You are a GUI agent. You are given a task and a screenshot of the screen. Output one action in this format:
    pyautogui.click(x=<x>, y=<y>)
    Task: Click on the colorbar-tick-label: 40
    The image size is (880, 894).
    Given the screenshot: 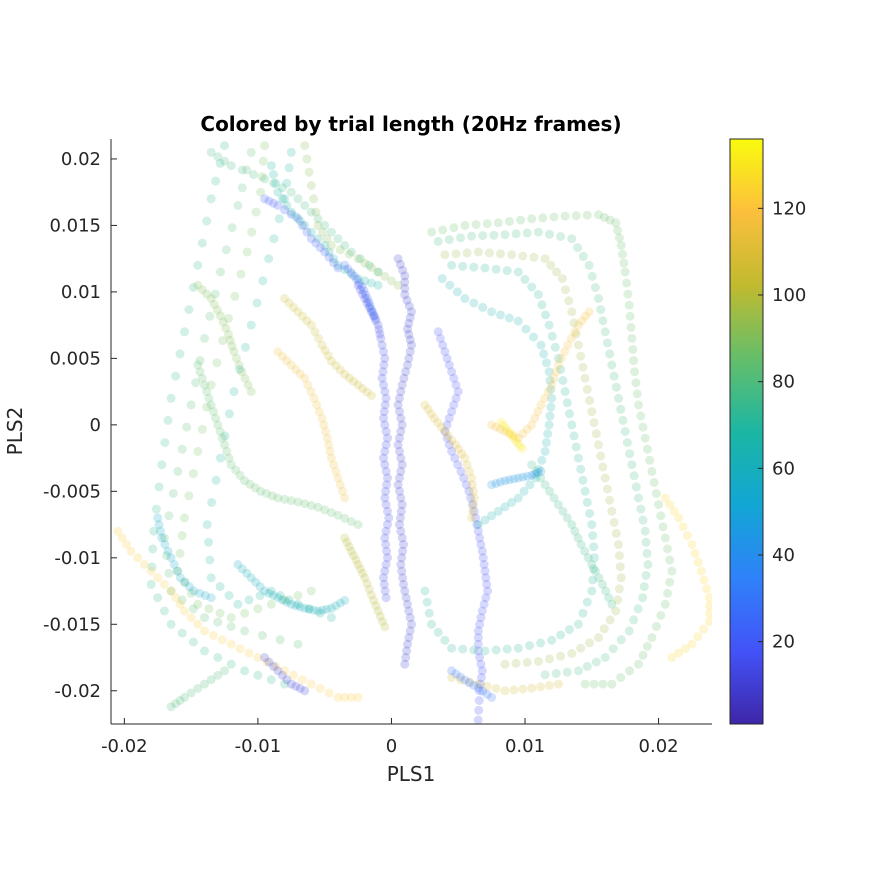 What is the action you would take?
    pyautogui.click(x=783, y=555)
    